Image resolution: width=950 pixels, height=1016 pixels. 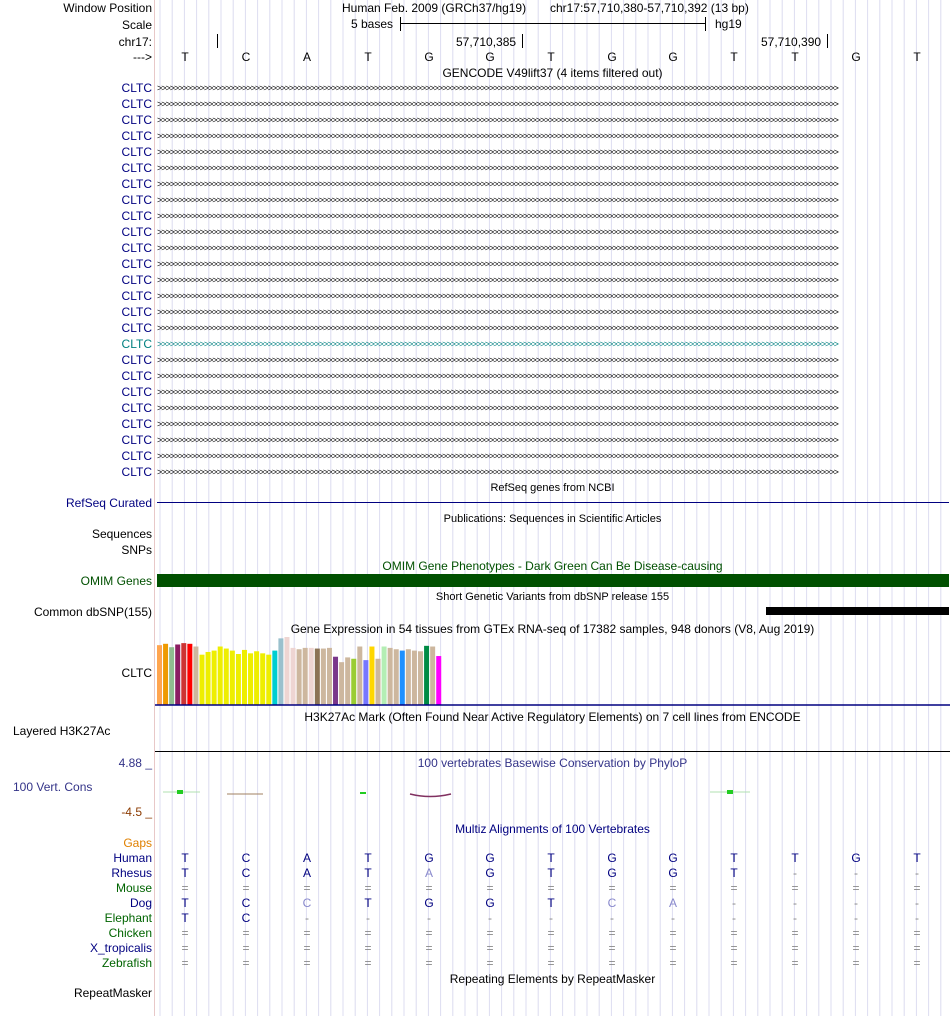 I want to click on refseq-track-title: RefSeq genes from NCBI, so click(x=552, y=488).